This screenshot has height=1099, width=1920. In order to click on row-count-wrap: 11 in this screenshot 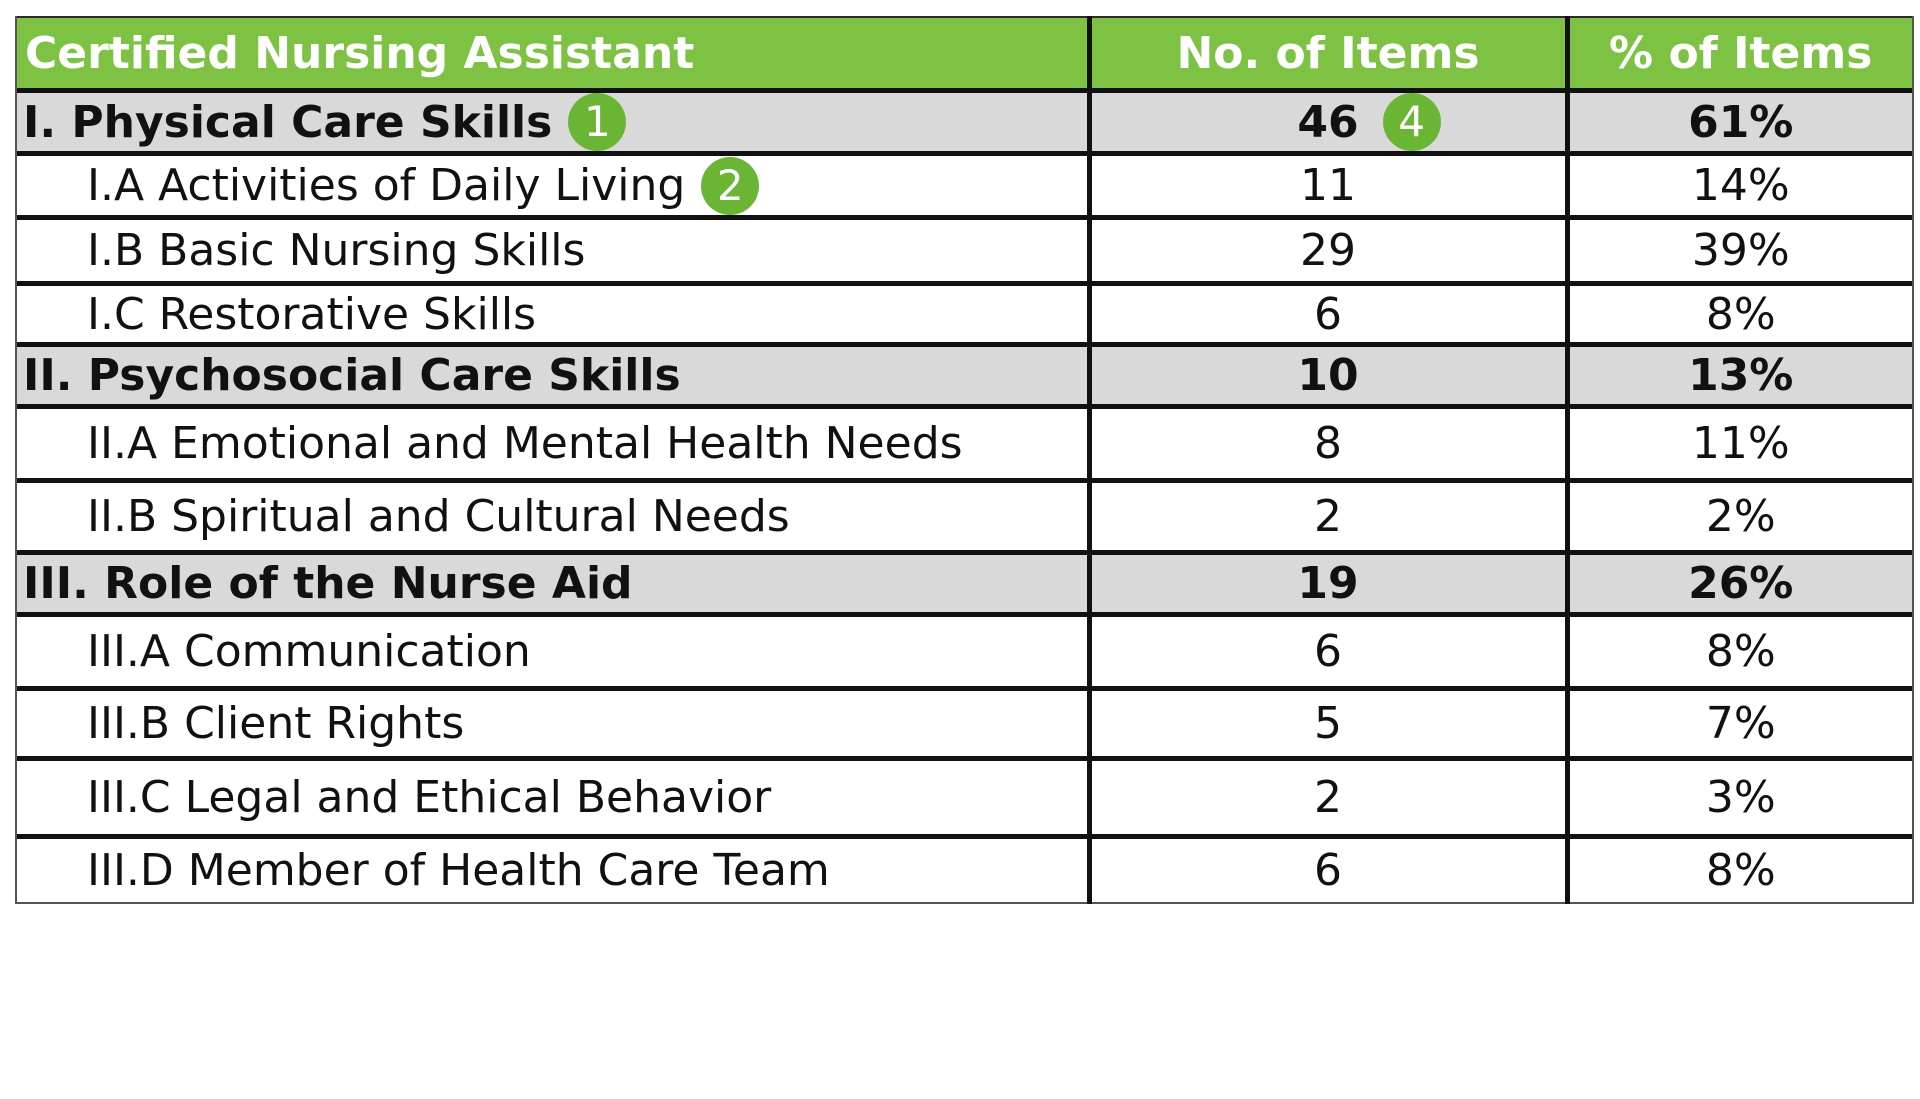, I will do `click(1328, 185)`.